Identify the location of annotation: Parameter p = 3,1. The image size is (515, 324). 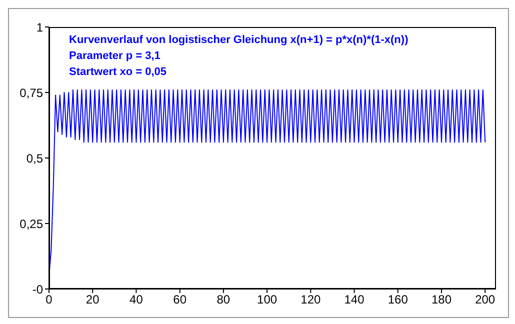
(115, 56).